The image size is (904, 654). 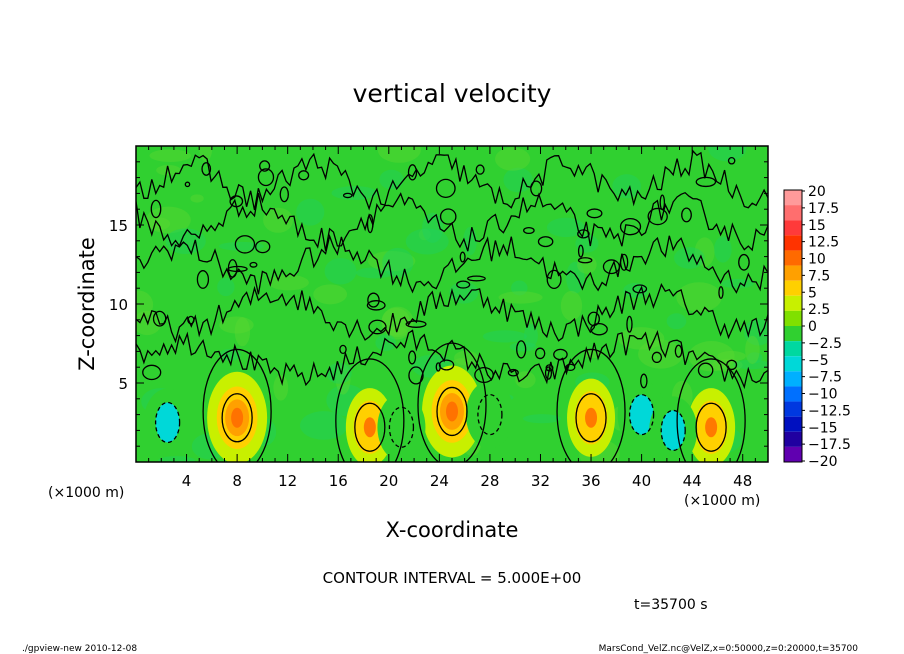 What do you see at coordinates (823, 243) in the screenshot?
I see `colorbar-label: 12.5` at bounding box center [823, 243].